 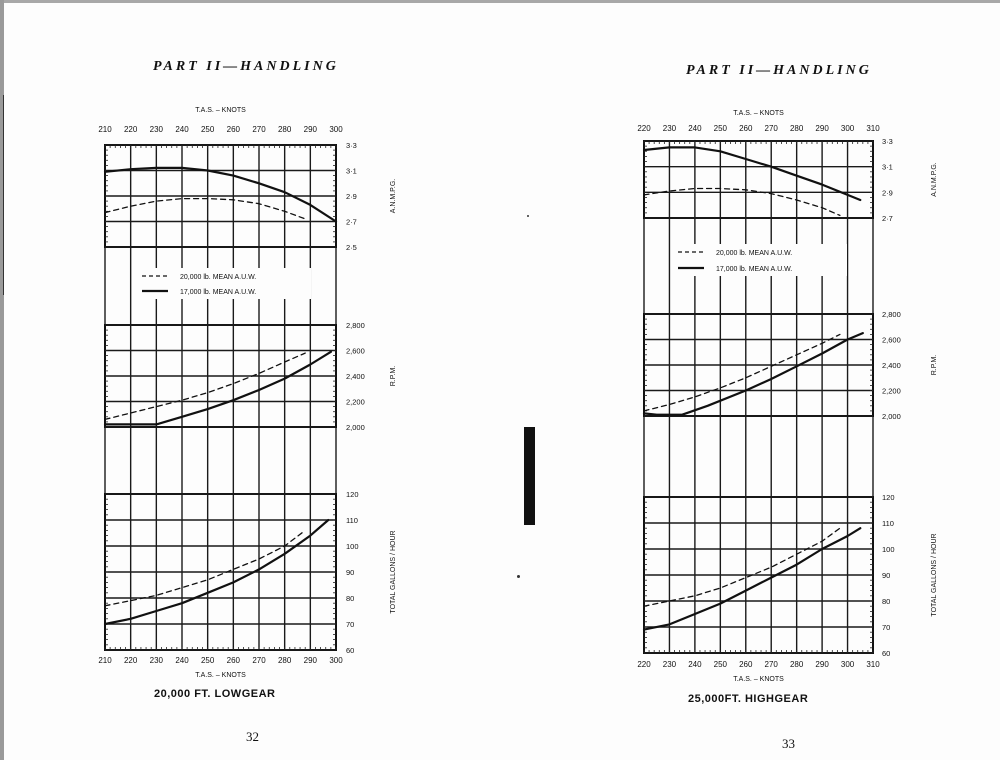 What do you see at coordinates (887, 141) in the screenshot?
I see `svg-text: 3·3` at bounding box center [887, 141].